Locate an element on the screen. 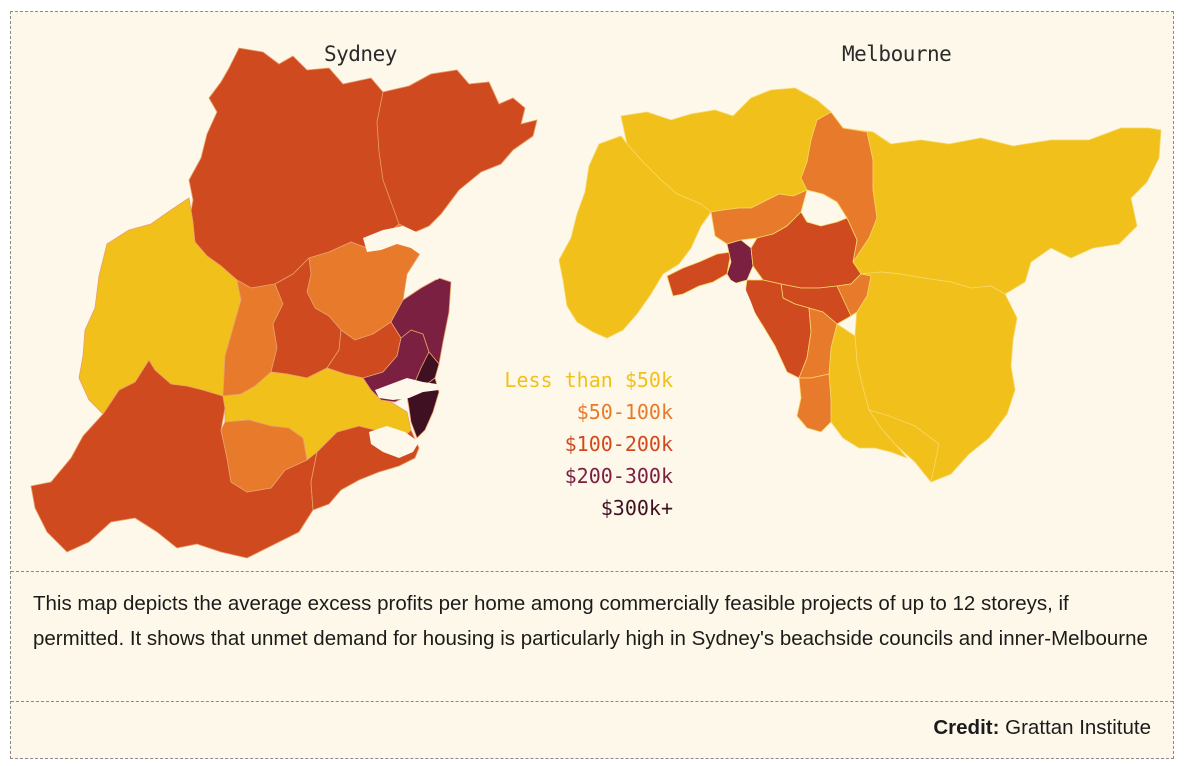  melbourne-region-nillumbik is located at coordinates (839, 187).